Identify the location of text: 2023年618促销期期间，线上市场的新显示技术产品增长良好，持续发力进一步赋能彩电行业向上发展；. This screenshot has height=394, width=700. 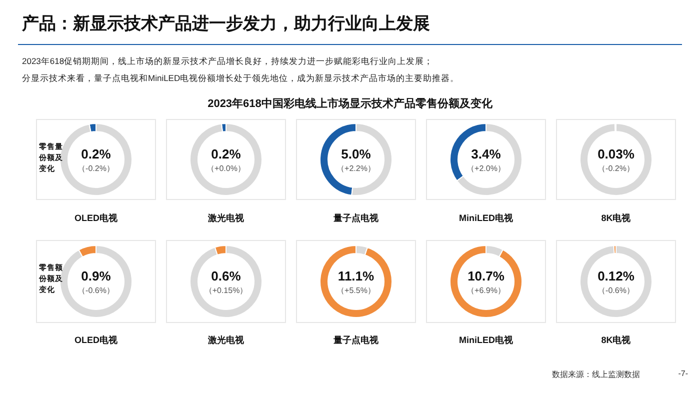
(228, 62).